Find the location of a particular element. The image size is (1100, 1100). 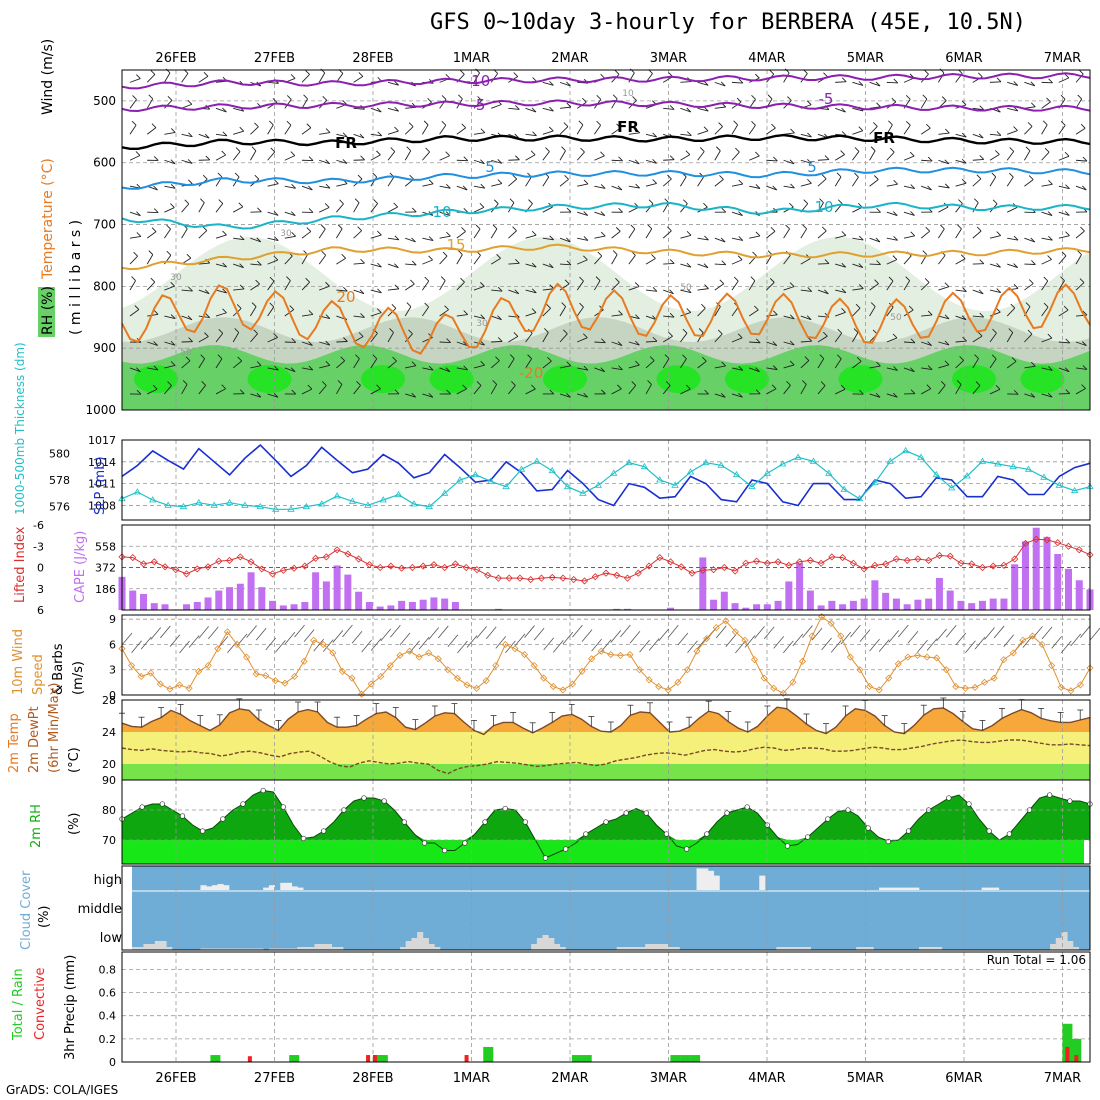

contour-label: -10 is located at coordinates (478, 81).